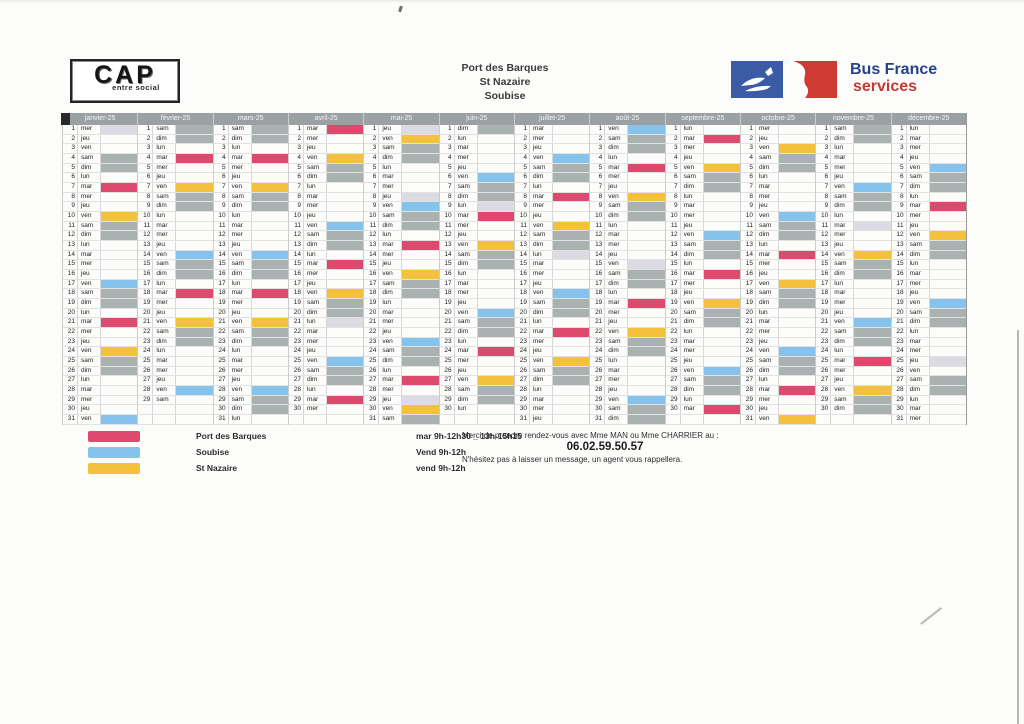  What do you see at coordinates (146, 168) in the screenshot?
I see `day-number: 5` at bounding box center [146, 168].